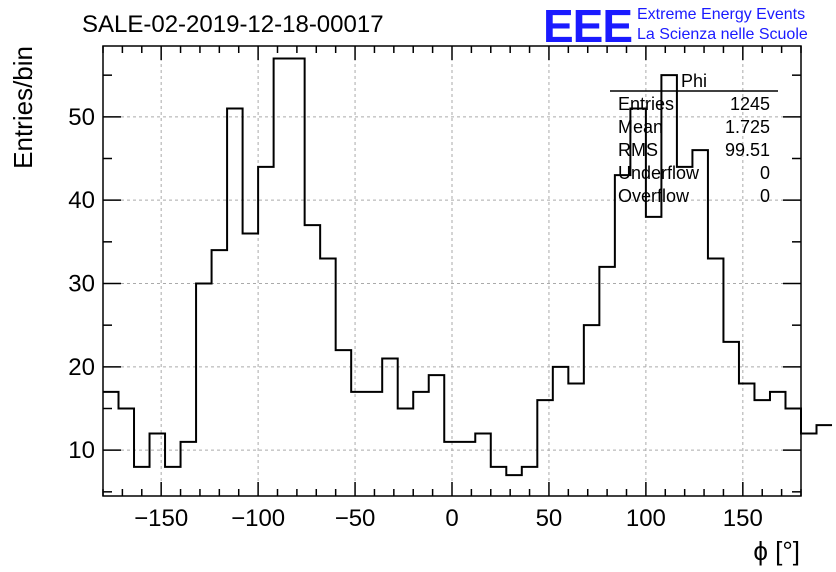 The height and width of the screenshot is (572, 836). What do you see at coordinates (638, 150) in the screenshot?
I see `stats-label: RMS` at bounding box center [638, 150].